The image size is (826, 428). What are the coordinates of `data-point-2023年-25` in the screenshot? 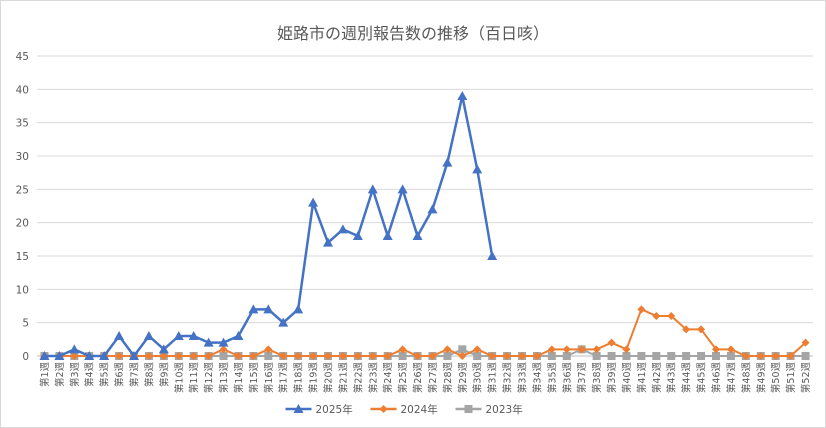 It's located at (402, 356).